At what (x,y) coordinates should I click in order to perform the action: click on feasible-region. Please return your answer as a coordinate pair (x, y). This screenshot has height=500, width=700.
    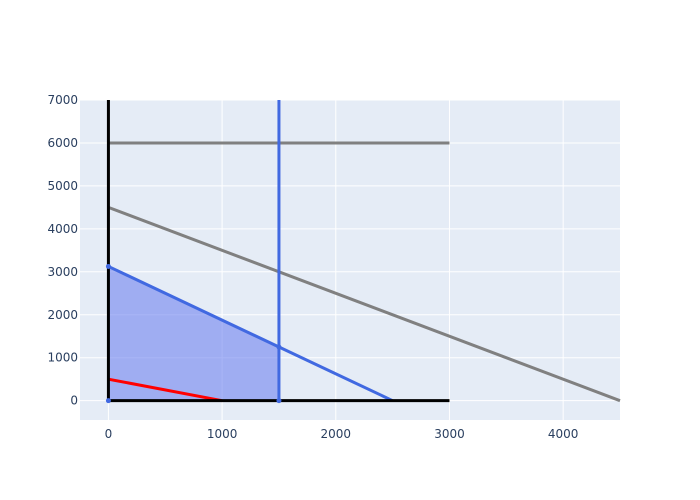
    Looking at the image, I should click on (193, 333).